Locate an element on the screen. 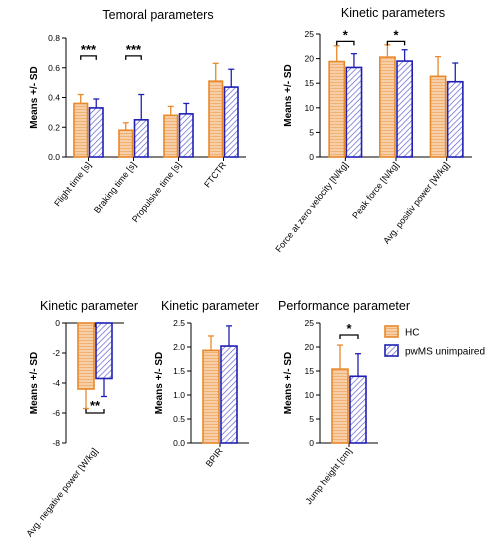 This screenshot has width=491, height=550. legend-label-hc: HC is located at coordinates (412, 333).